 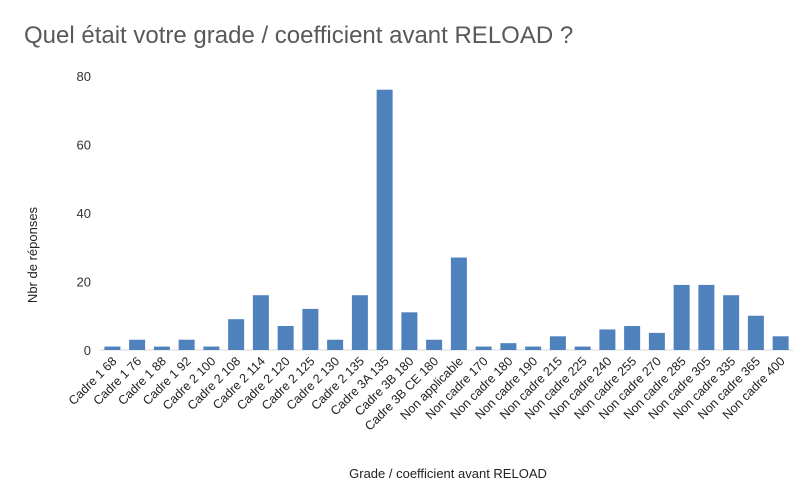 I want to click on y-axis-ticks: 0 20 40 60 80, so click(x=84, y=213).